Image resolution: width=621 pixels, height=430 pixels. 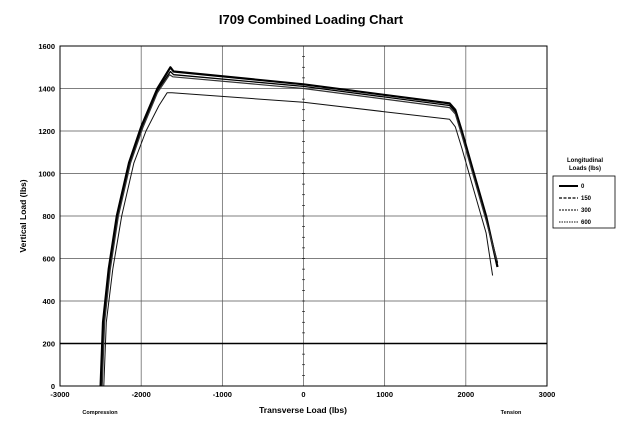 I want to click on y-tick-label: 800, so click(x=48, y=216).